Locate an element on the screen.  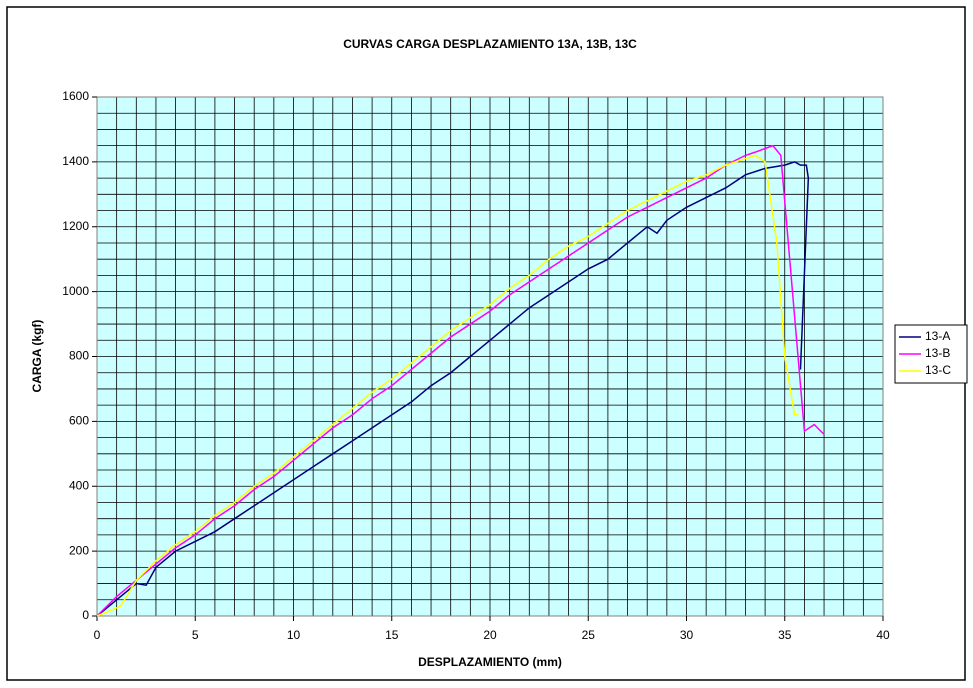
legend-label: 13-C is located at coordinates (938, 370).